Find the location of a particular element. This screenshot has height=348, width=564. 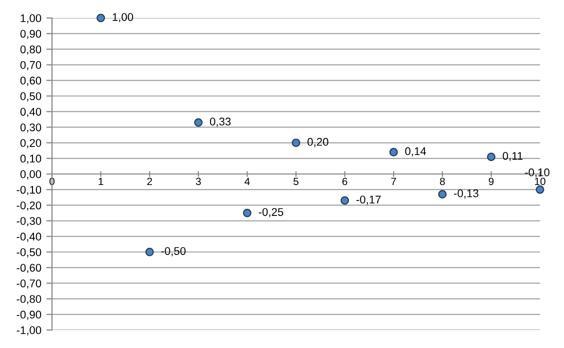

y-tick-label: 0,60 is located at coordinates (31, 81).